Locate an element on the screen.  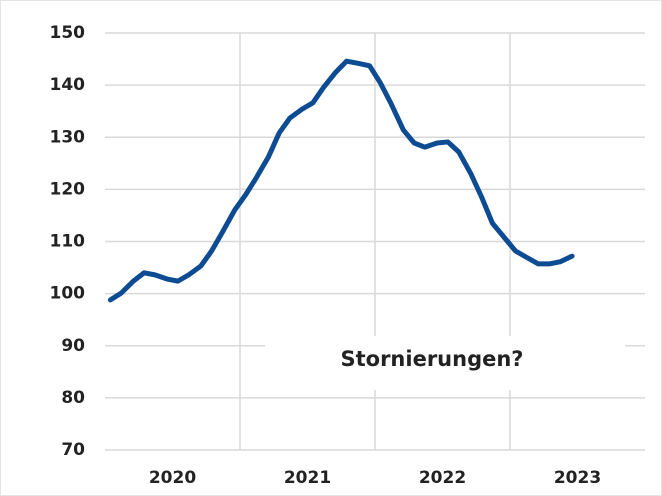
annotation: Stornierungen? is located at coordinates (431, 359).